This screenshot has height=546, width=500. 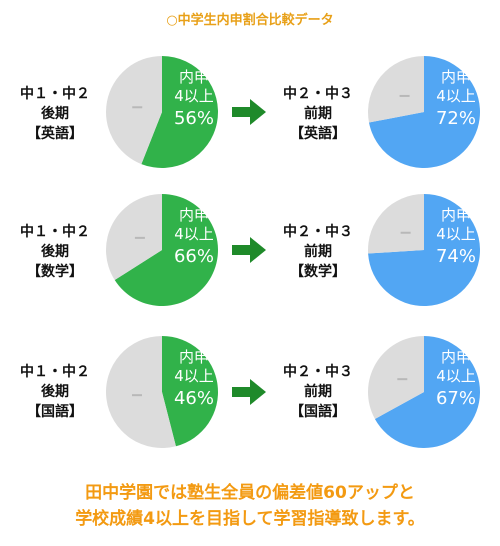 I want to click on row1-after-label: 中２・中３ 前期 【英語】, so click(x=318, y=114).